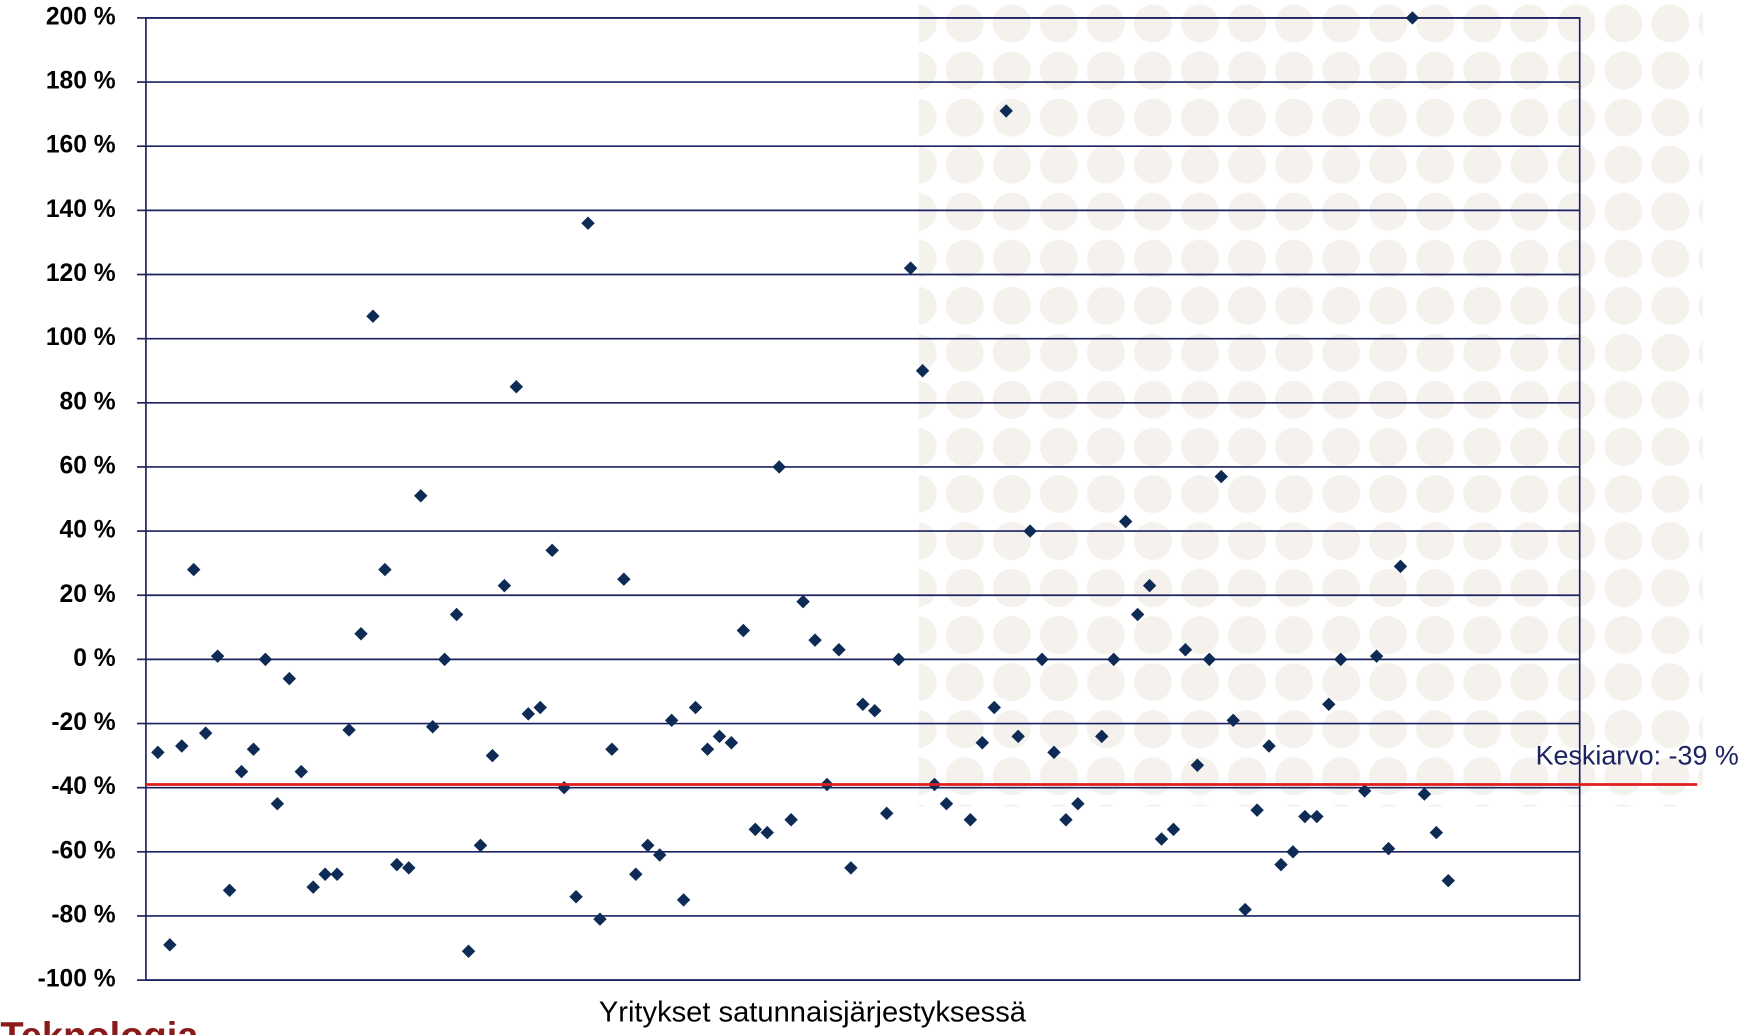 The image size is (1757, 1035). Describe the element at coordinates (83, 786) in the screenshot. I see `y-tick-label: -40 %` at that location.